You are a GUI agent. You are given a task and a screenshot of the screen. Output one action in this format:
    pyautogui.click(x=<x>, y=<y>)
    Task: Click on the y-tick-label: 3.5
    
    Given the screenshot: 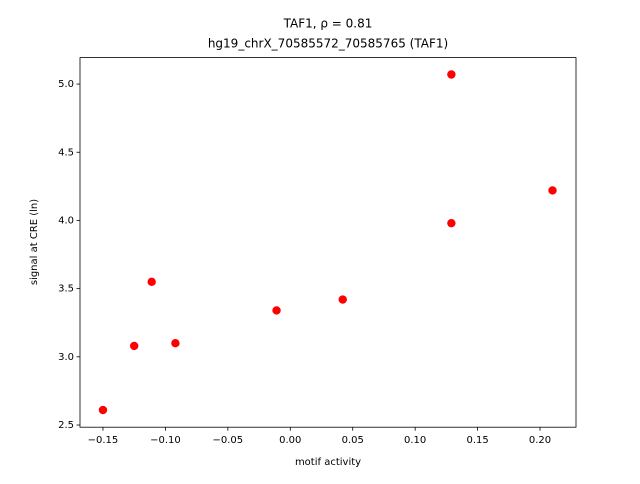 What is the action you would take?
    pyautogui.click(x=66, y=289)
    